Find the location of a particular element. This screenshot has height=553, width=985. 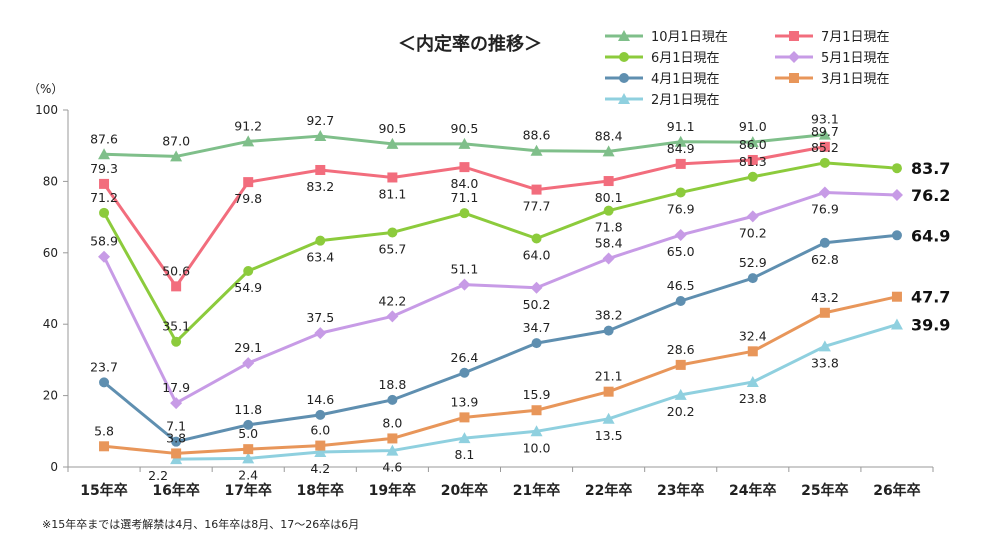

data-label: 65.7 is located at coordinates (392, 248).